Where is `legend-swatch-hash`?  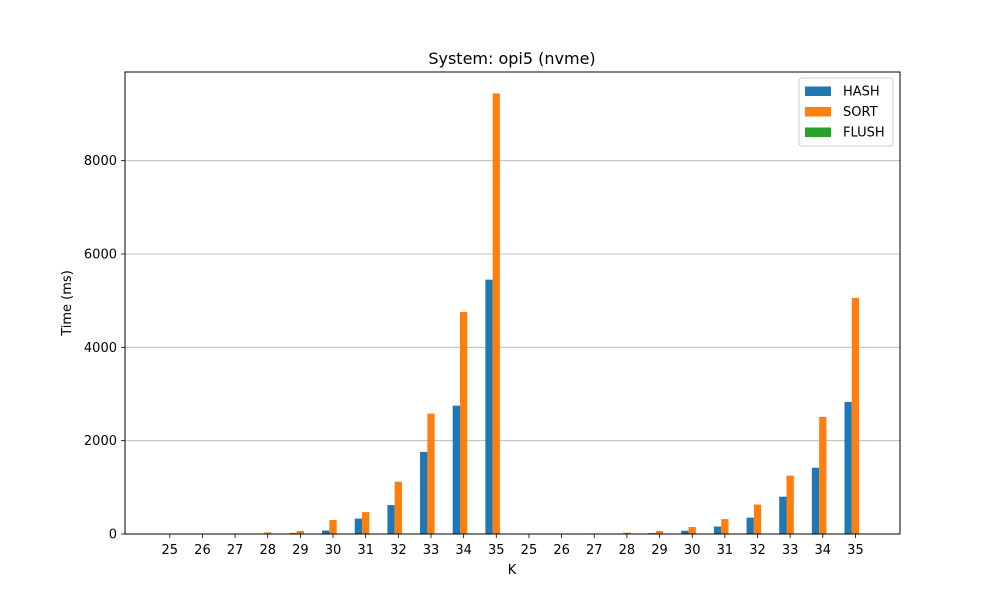
legend-swatch-hash is located at coordinates (818, 91).